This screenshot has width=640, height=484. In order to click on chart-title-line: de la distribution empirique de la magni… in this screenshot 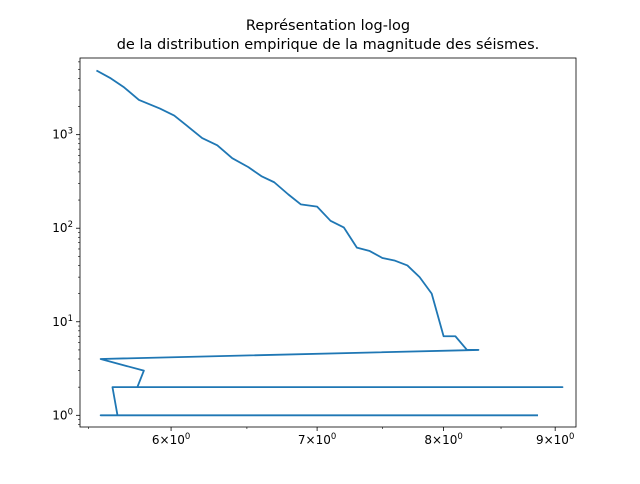, I will do `click(328, 45)`.